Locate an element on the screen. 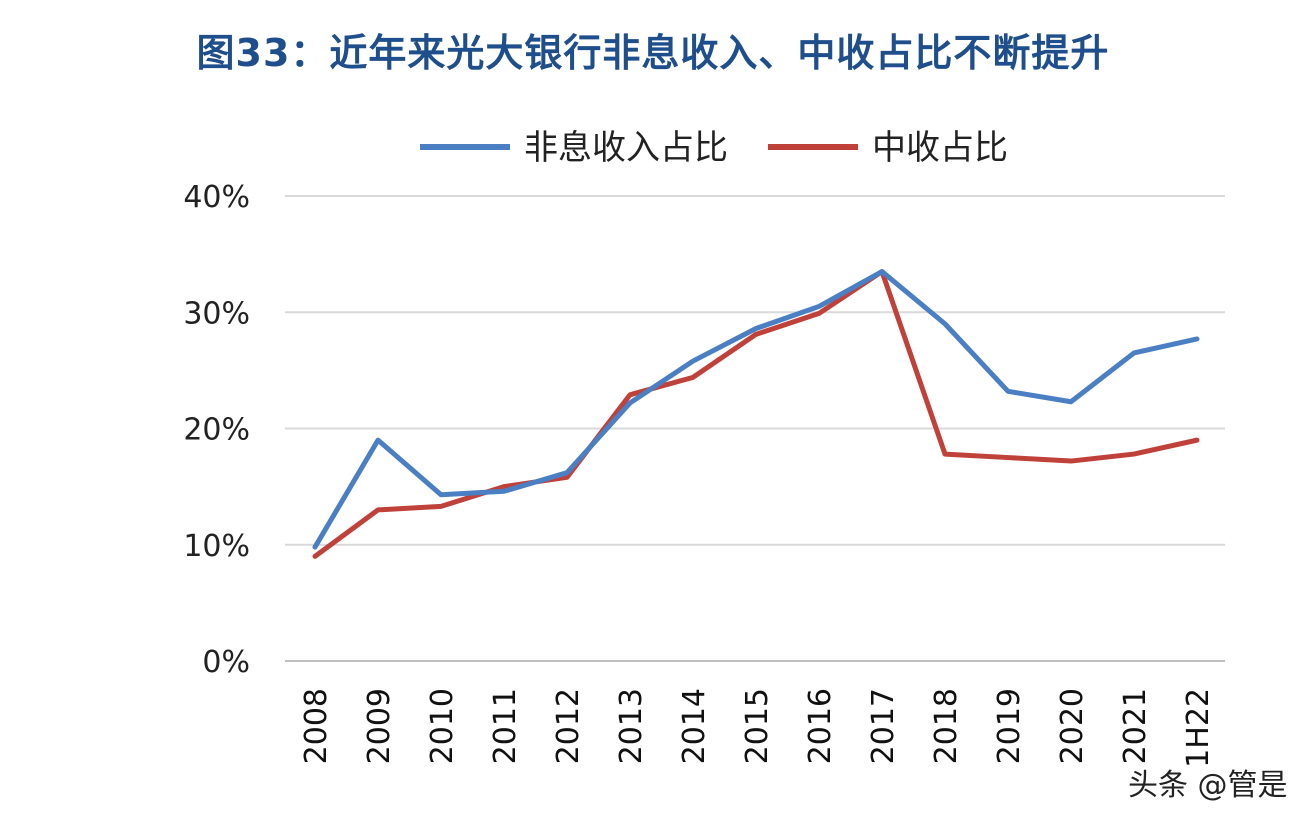 The width and height of the screenshot is (1306, 820). watermark-text: 头条 @管是 is located at coordinates (1208, 785).